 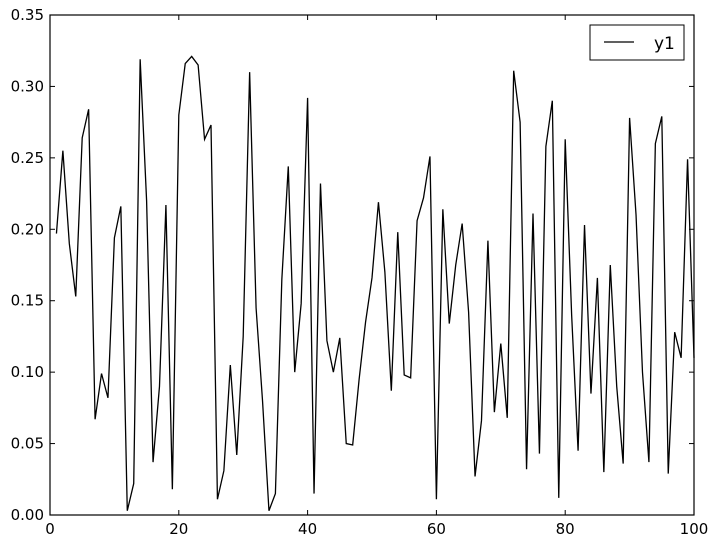 I want to click on x-tick-label: 60, so click(x=436, y=529).